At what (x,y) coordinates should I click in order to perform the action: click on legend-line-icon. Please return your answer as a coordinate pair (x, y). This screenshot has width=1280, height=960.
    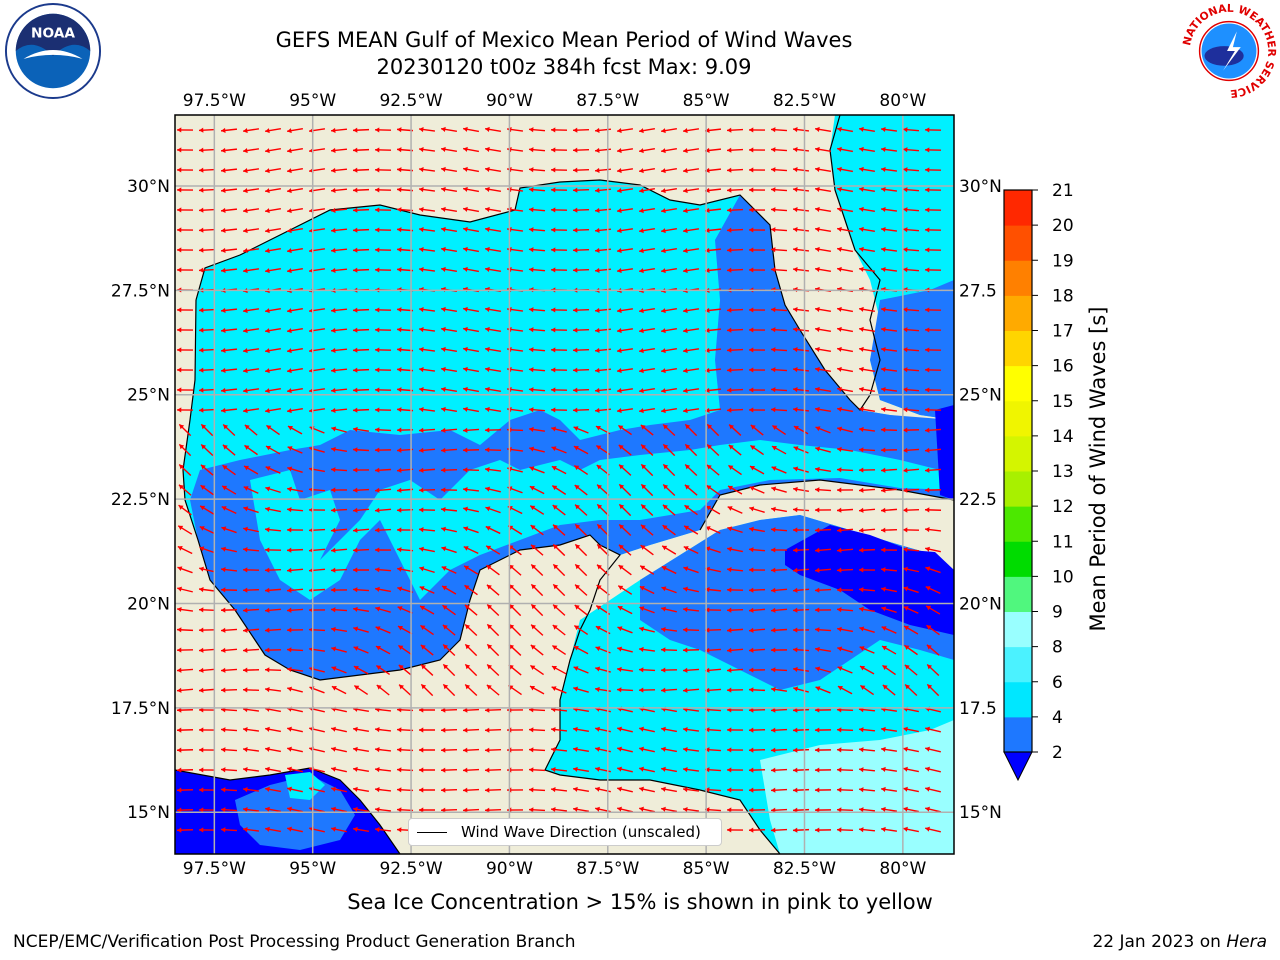
    Looking at the image, I should click on (432, 832).